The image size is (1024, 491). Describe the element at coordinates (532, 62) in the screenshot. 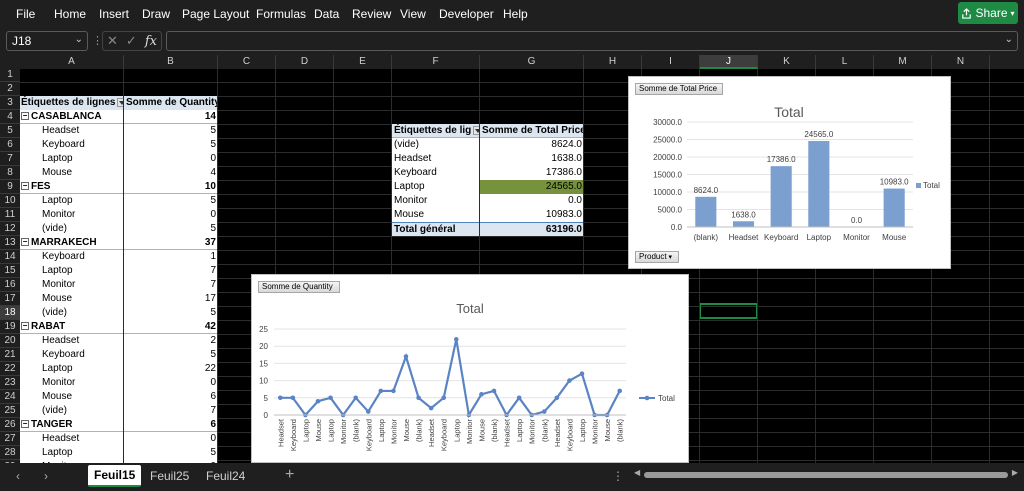

I see `column-header-g: G` at that location.